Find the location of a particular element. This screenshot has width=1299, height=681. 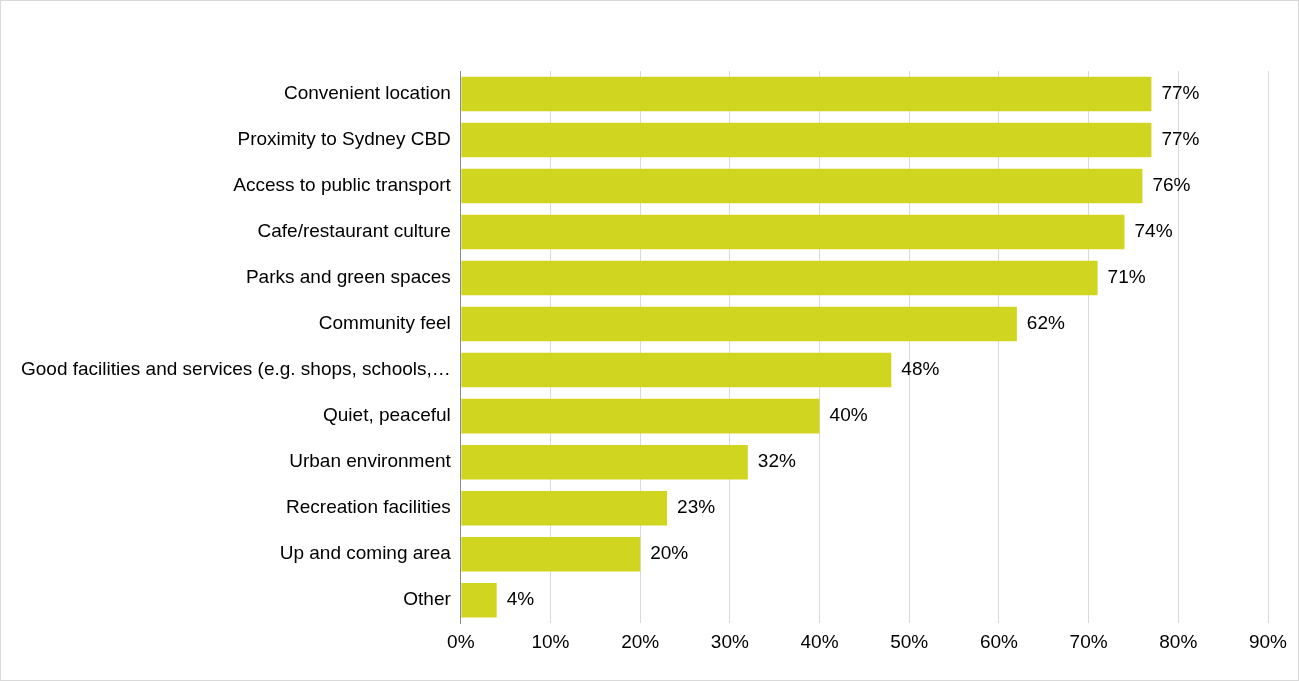

data-label: 20% is located at coordinates (669, 553).